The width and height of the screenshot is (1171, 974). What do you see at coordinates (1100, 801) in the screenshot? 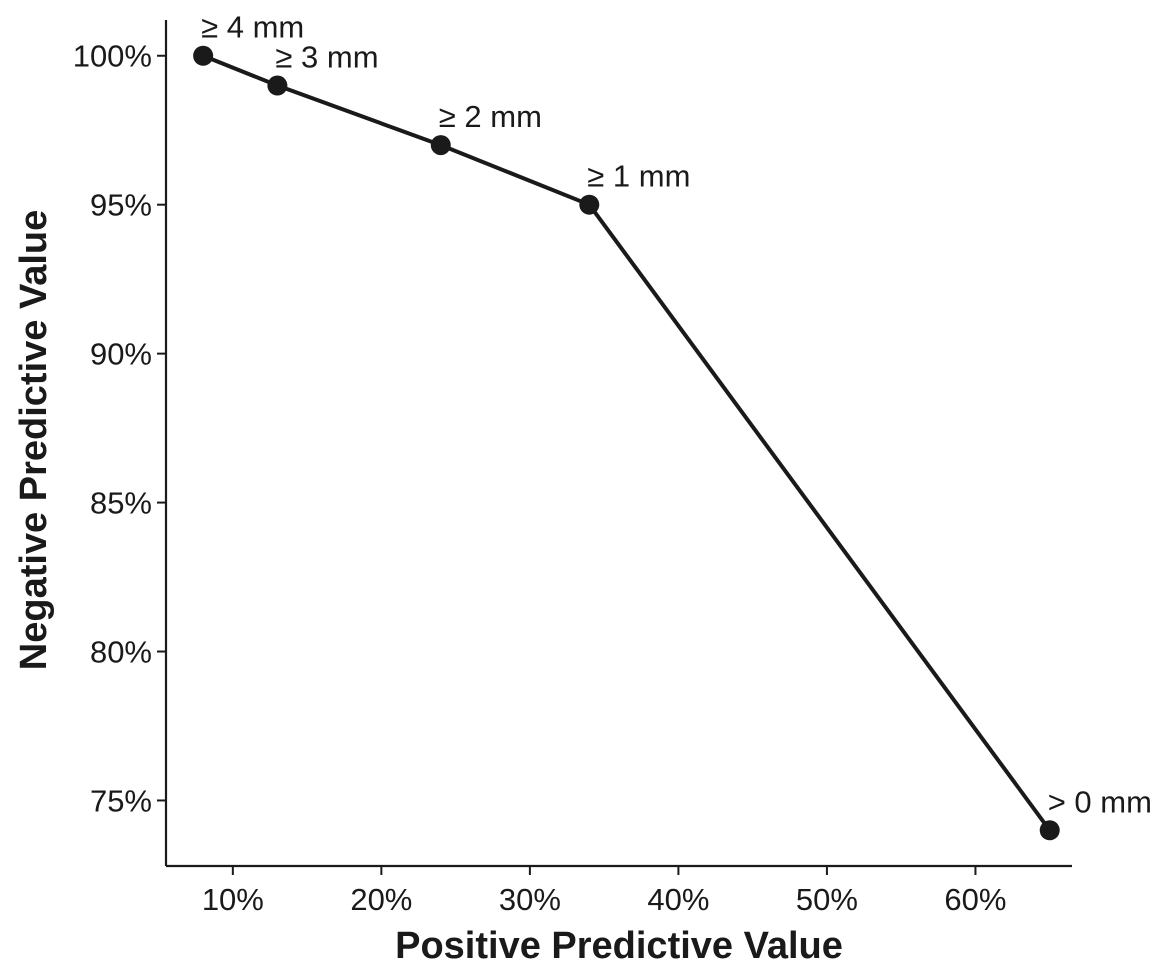
I see `data-label: > 0 mm` at bounding box center [1100, 801].